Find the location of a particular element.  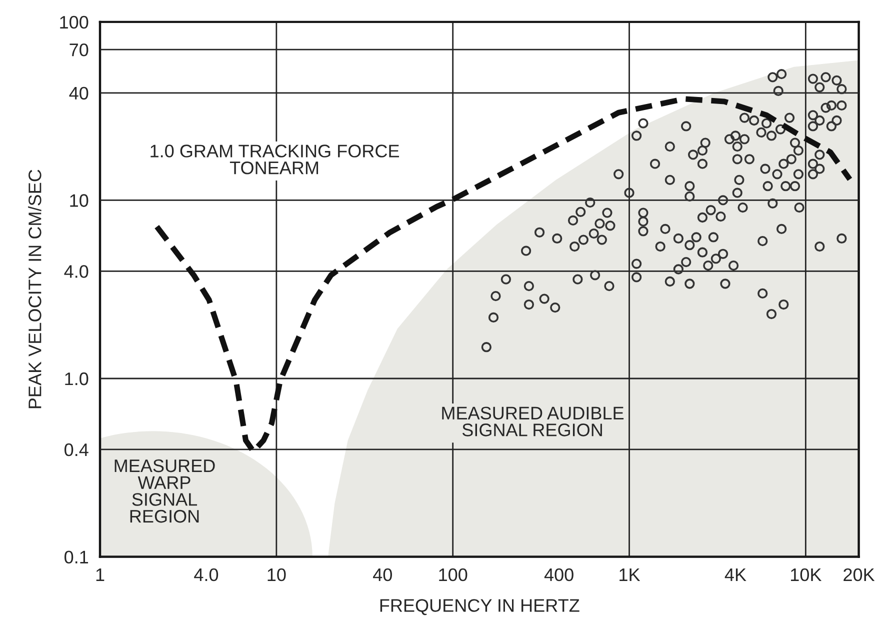

x-tick-label: 10K is located at coordinates (806, 575).